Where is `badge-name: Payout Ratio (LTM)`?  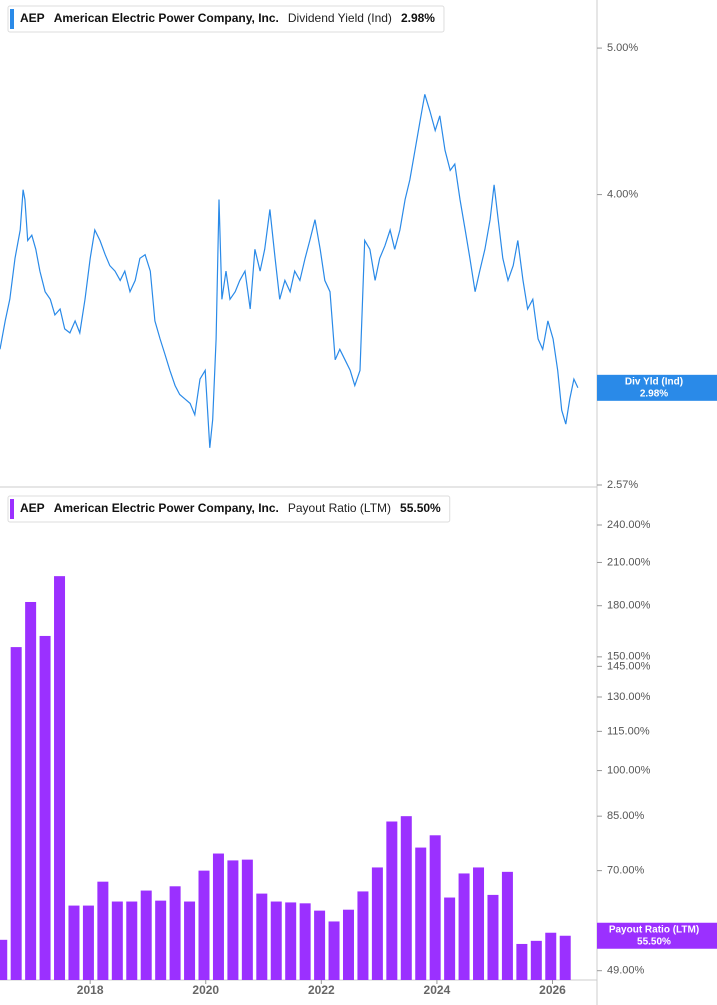 badge-name: Payout Ratio (LTM) is located at coordinates (654, 929).